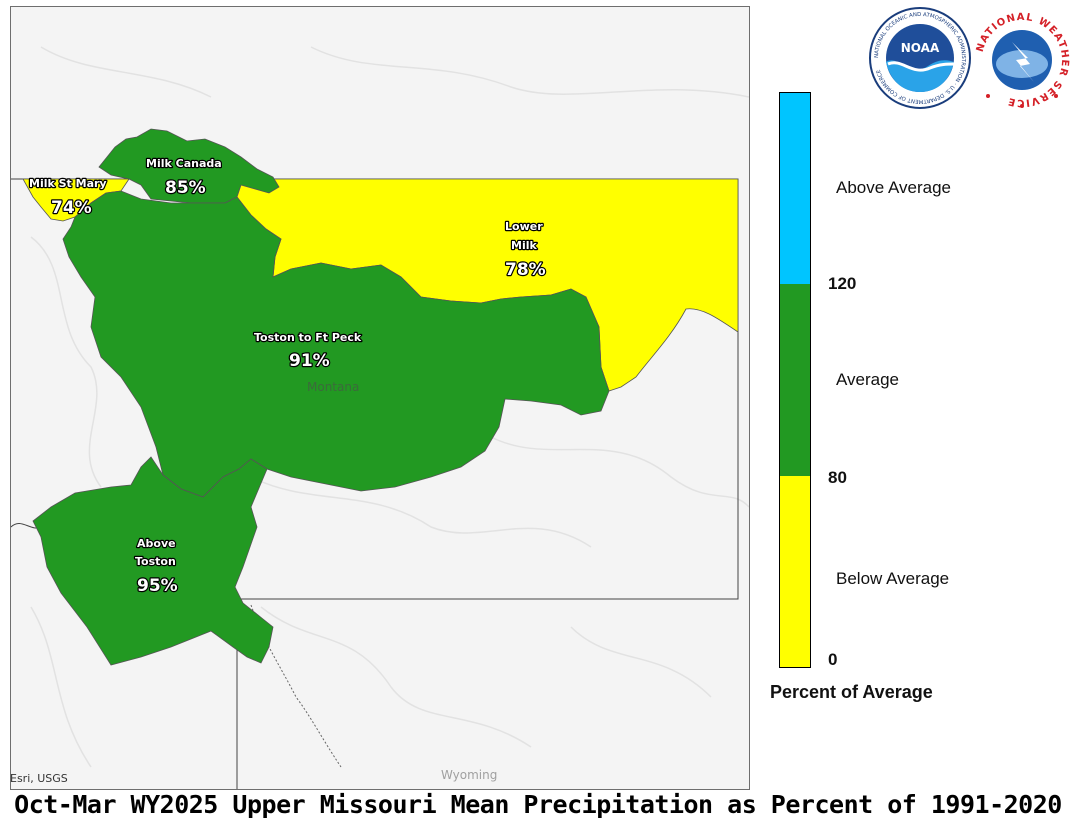 Image resolution: width=1076 pixels, height=834 pixels. Describe the element at coordinates (185, 188) in the screenshot. I see `basin-percent-milk-canada: 85%` at that location.